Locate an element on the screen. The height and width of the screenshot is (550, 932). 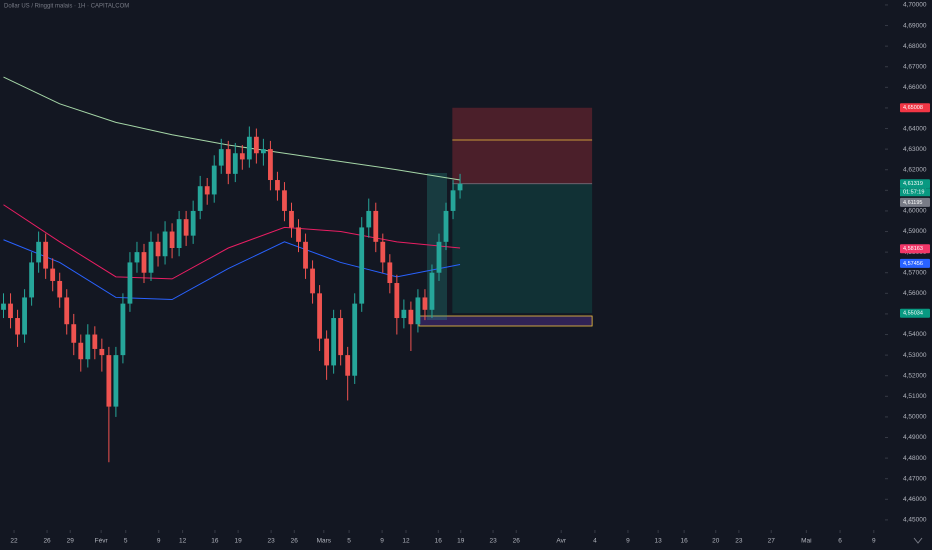
target-zone is located at coordinates (522, 248).